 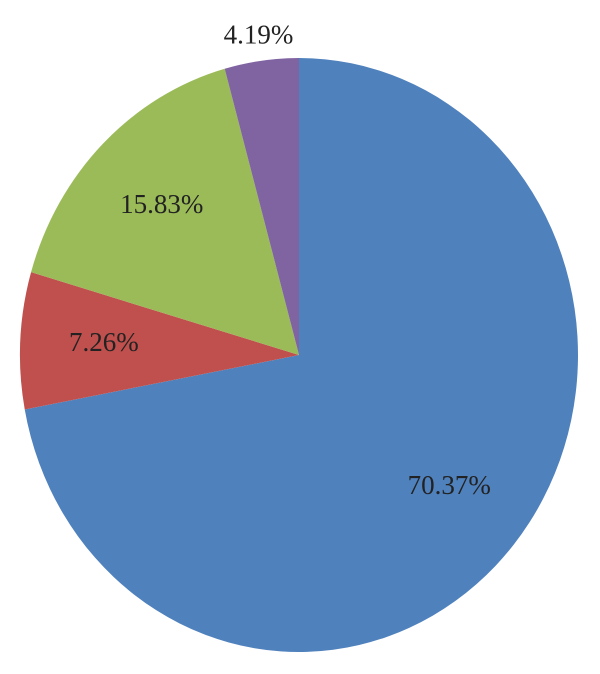 I want to click on data-label: 4.19%, so click(x=259, y=34).